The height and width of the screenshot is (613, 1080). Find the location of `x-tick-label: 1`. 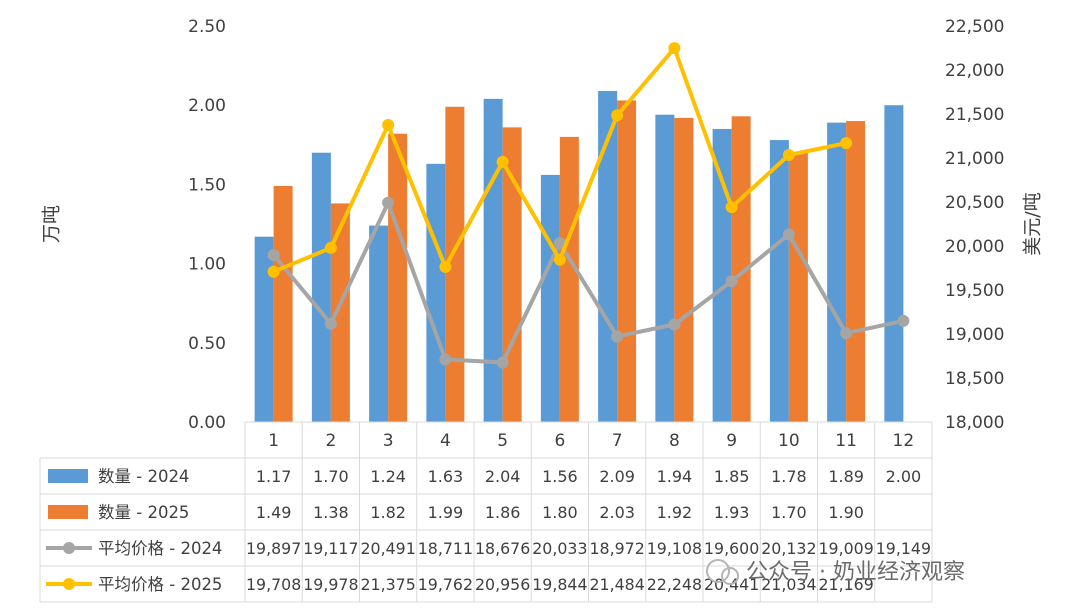

x-tick-label: 1 is located at coordinates (273, 441).